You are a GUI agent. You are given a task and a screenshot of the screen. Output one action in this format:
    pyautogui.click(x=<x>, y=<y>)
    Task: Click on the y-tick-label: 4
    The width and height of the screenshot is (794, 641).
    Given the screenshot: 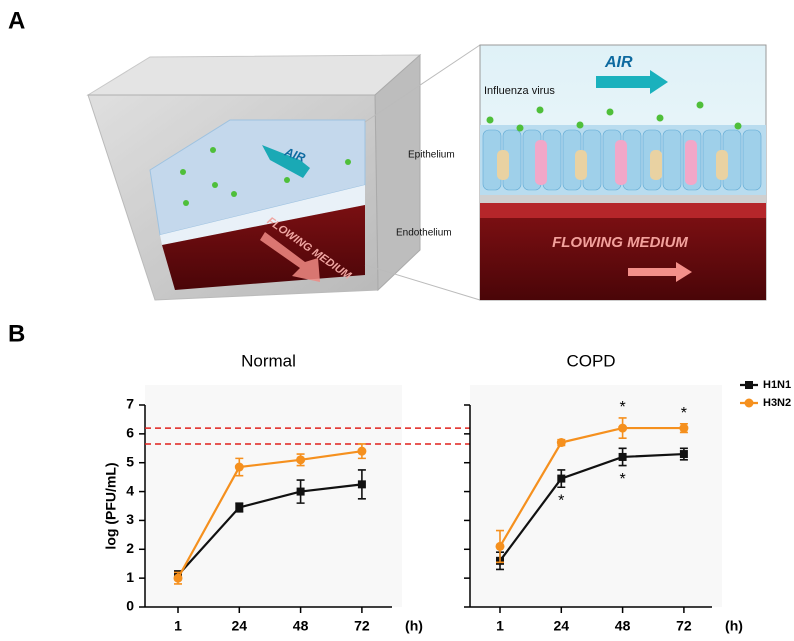 What is the action you would take?
    pyautogui.click(x=130, y=490)
    